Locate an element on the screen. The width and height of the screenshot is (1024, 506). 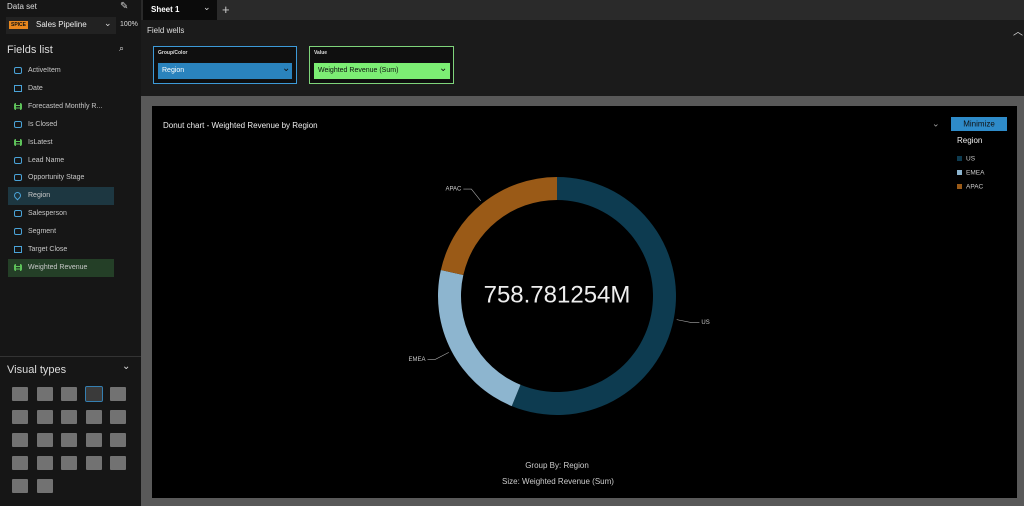
percent: 100% is located at coordinates (129, 24).